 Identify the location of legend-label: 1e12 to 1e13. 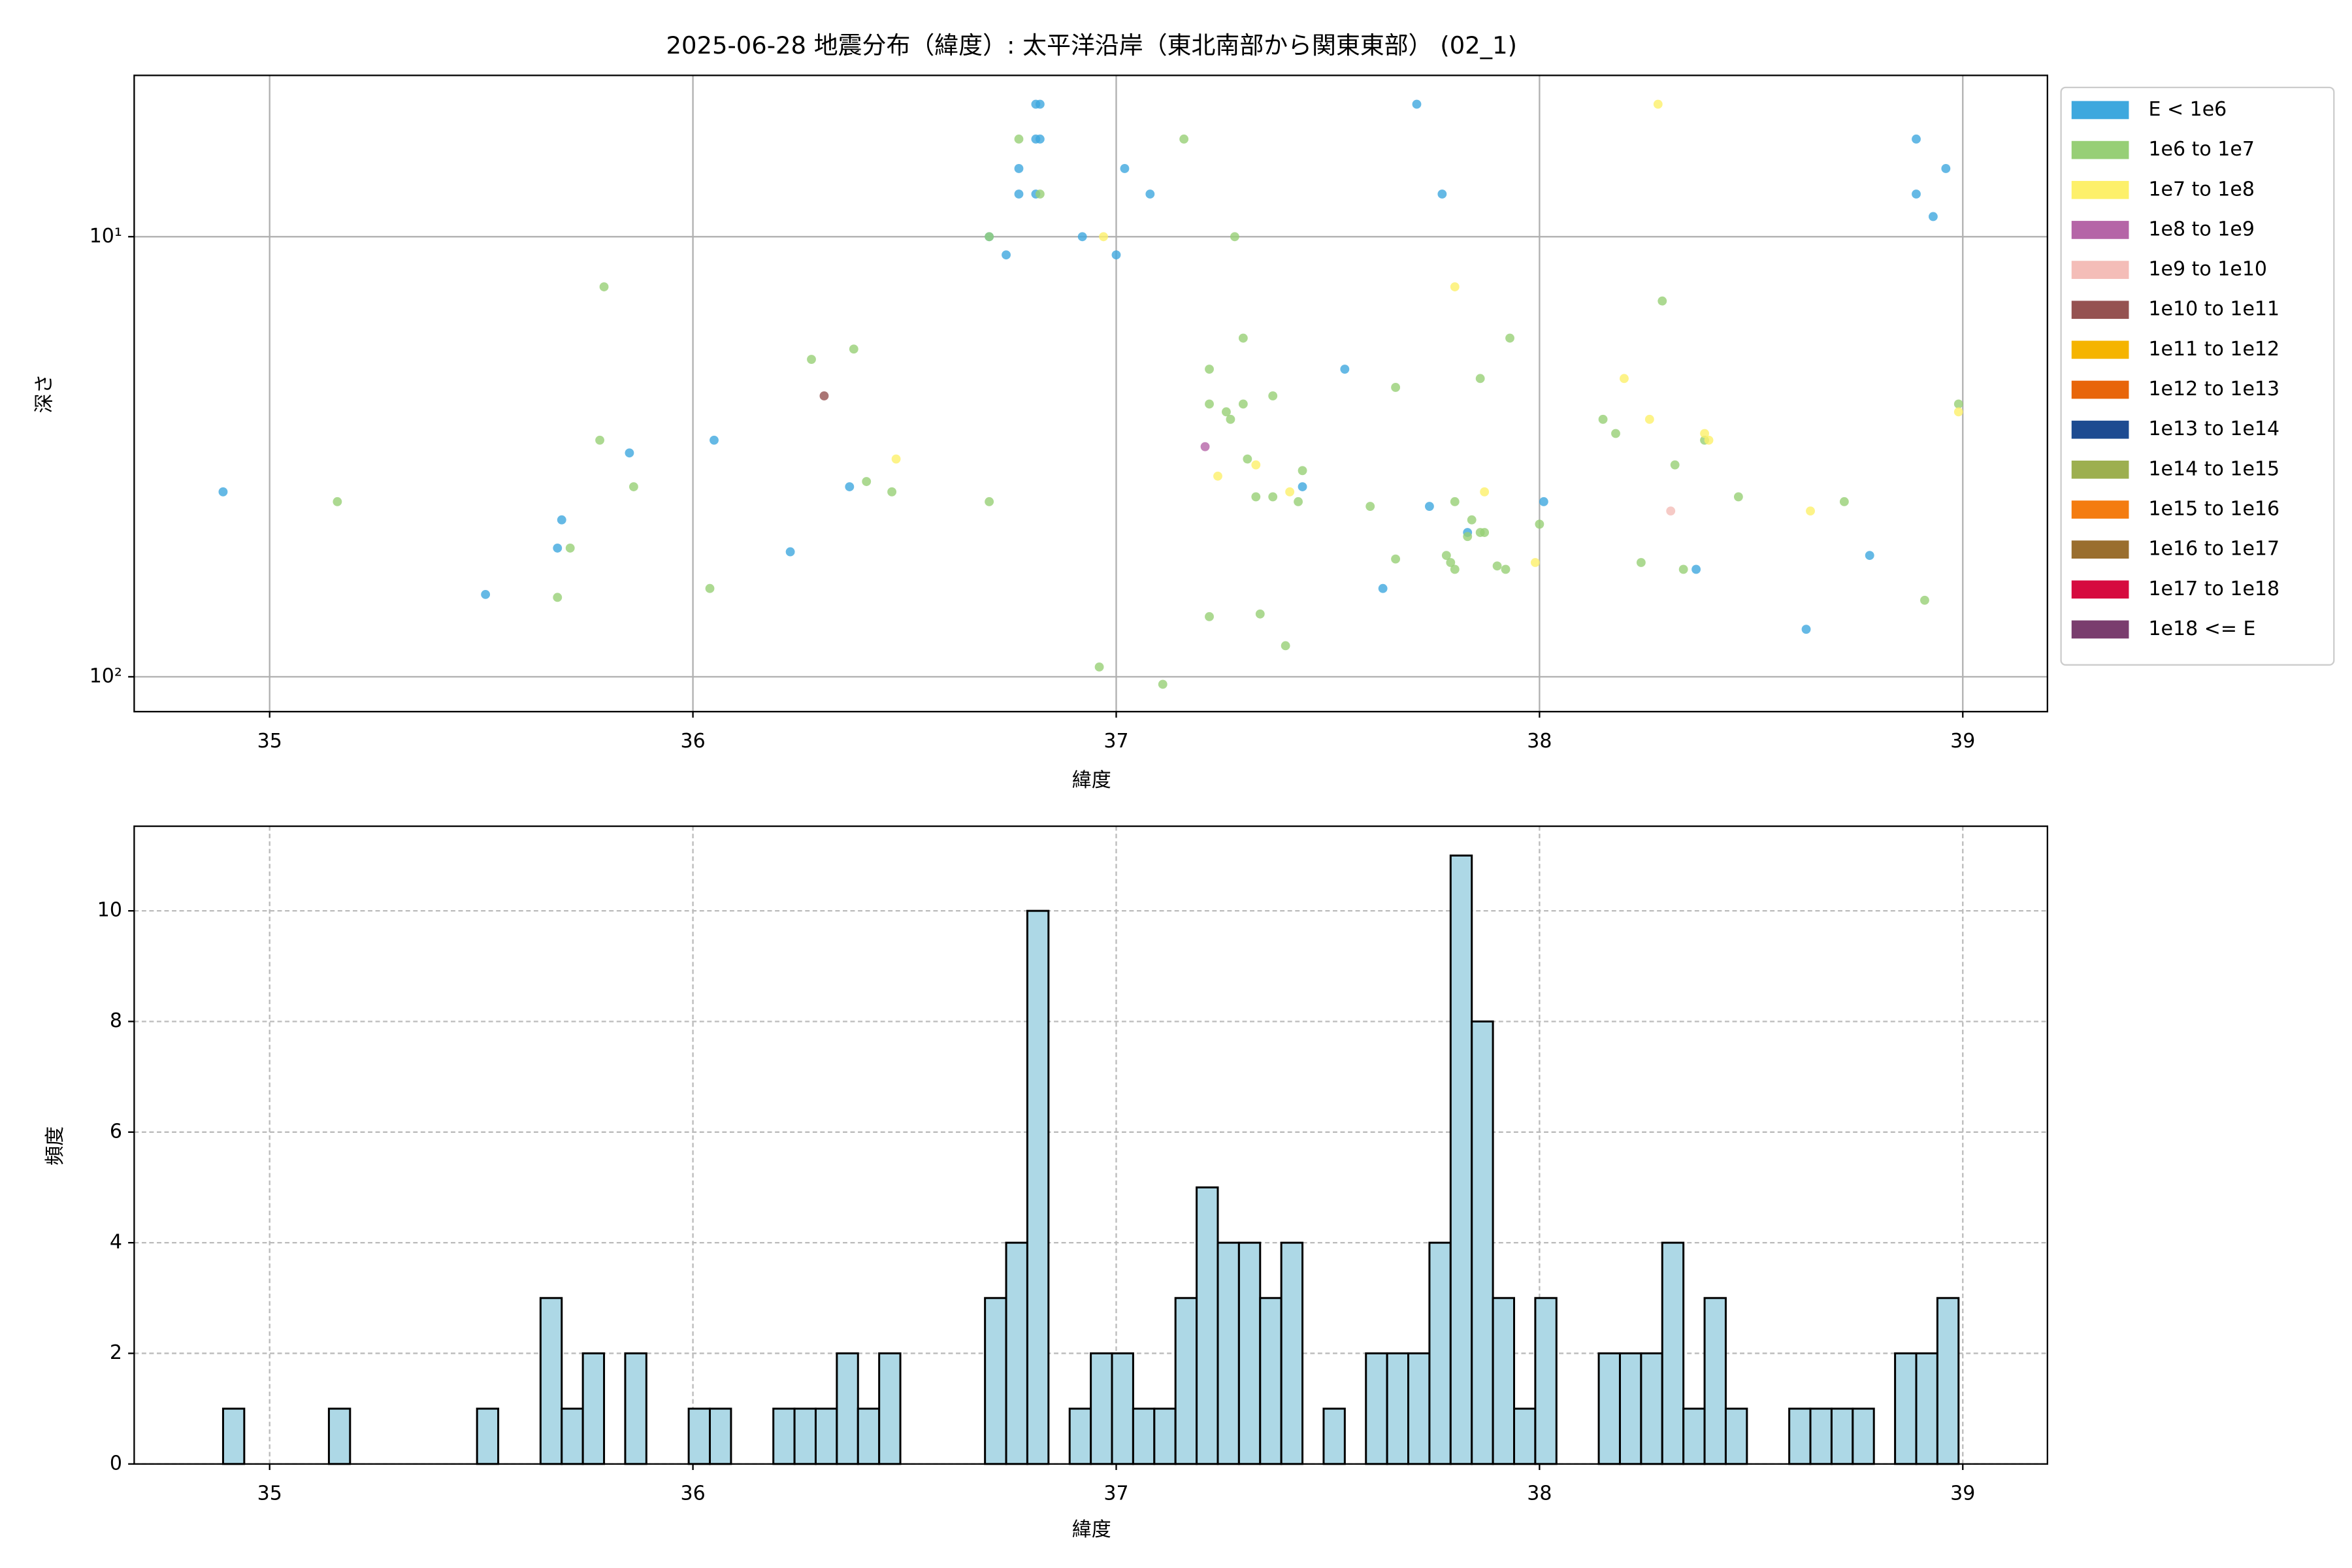
(2213, 389).